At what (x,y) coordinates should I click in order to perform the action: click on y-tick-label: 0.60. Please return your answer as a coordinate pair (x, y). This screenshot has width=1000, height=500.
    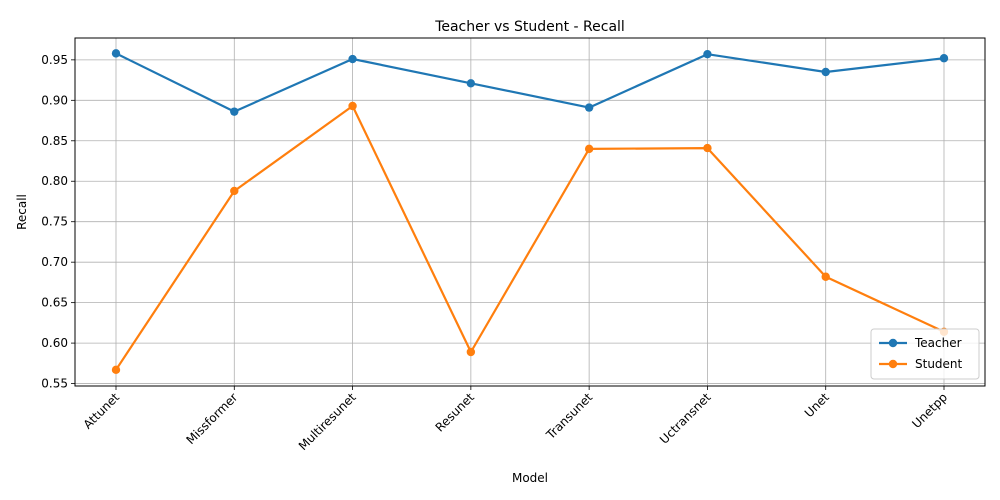
    Looking at the image, I should click on (54, 343).